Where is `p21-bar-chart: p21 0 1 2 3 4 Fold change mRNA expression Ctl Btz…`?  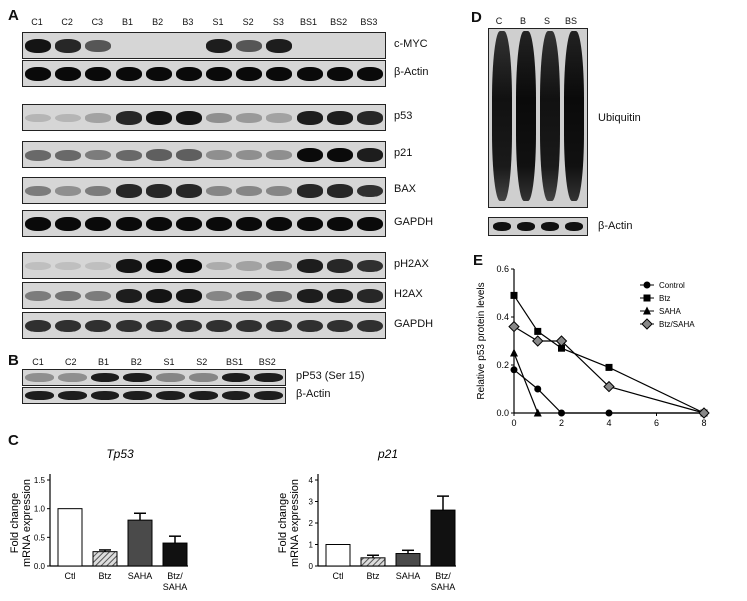 p21-bar-chart: p21 0 1 2 3 4 Fold change mRNA expression Ctl Btz… is located at coordinates (366, 519).